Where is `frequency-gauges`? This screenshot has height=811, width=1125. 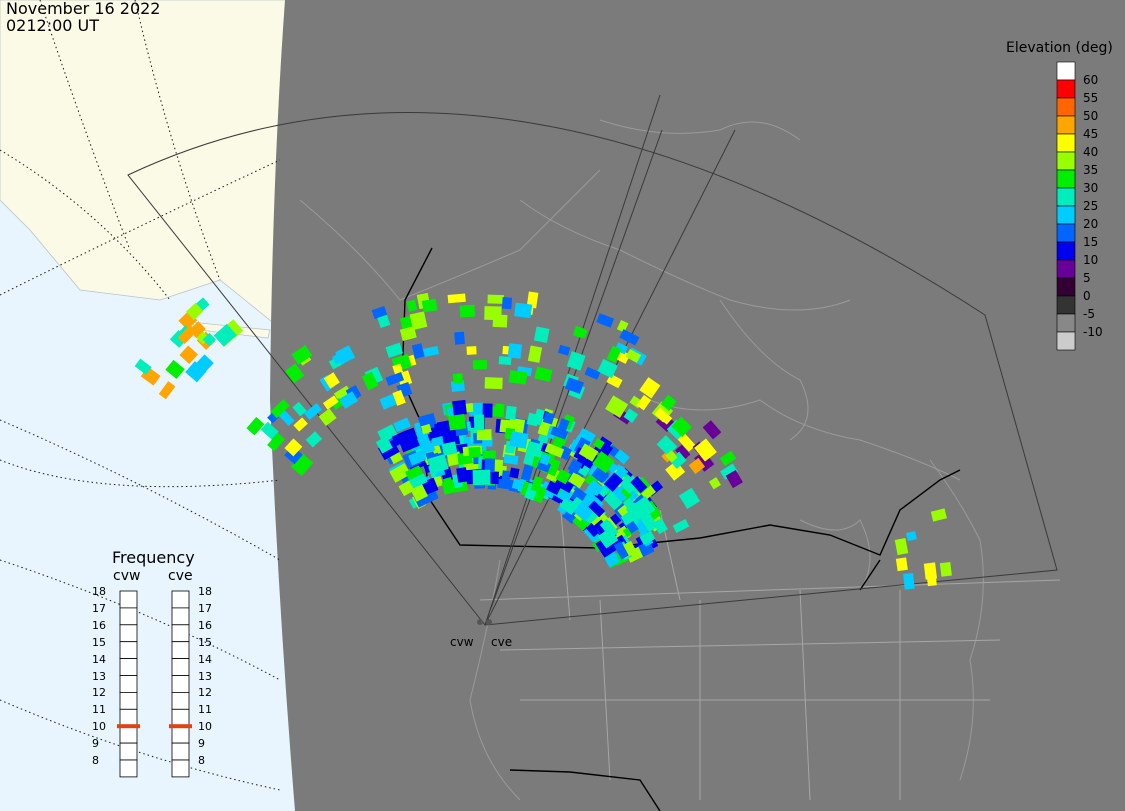 frequency-gauges is located at coordinates (154, 684).